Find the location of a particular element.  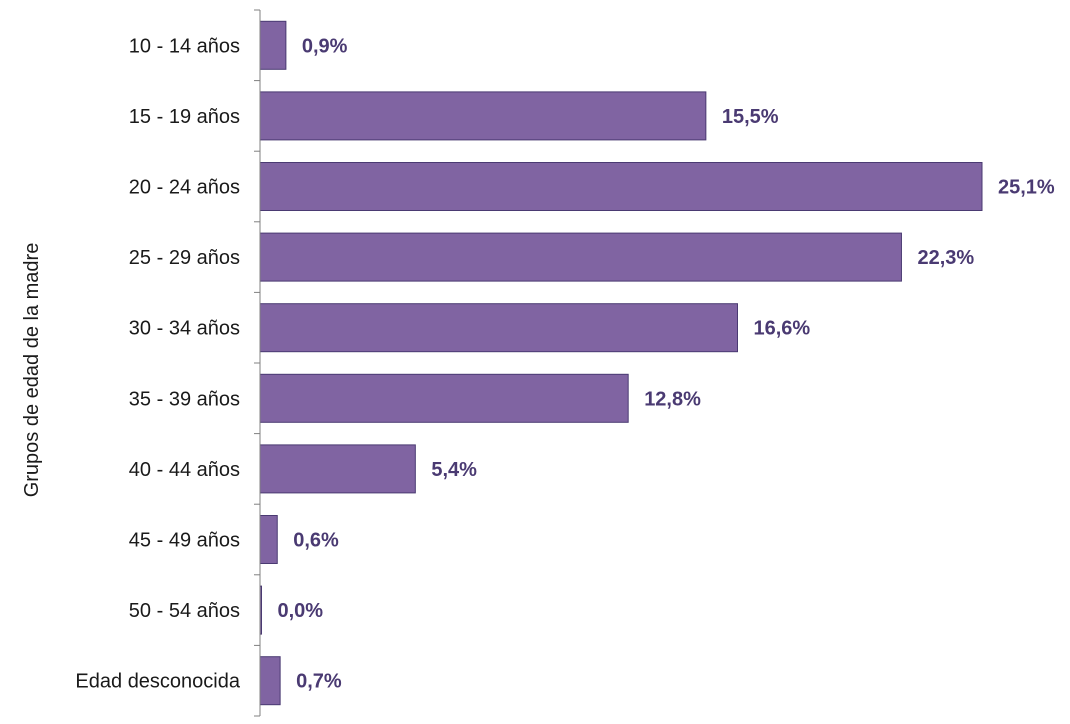

category-label-6: 40 - 44 años is located at coordinates (184, 470).